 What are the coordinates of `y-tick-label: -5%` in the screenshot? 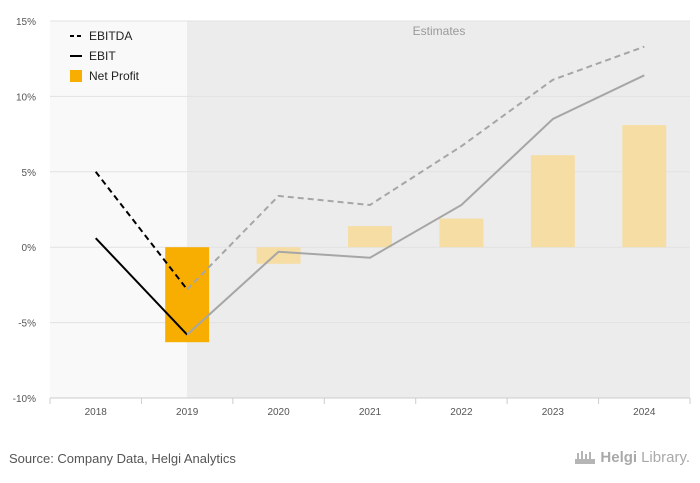 It's located at (27, 324).